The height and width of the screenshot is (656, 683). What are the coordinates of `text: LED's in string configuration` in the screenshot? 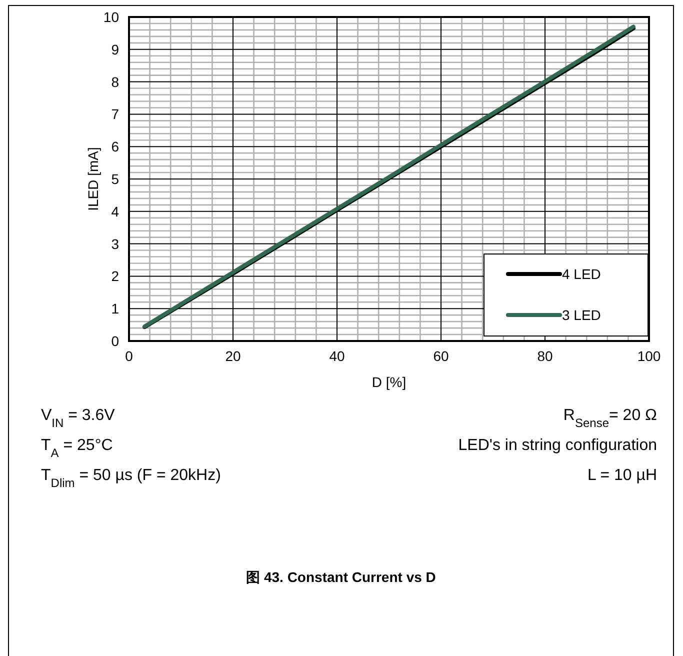 It's located at (557, 445).